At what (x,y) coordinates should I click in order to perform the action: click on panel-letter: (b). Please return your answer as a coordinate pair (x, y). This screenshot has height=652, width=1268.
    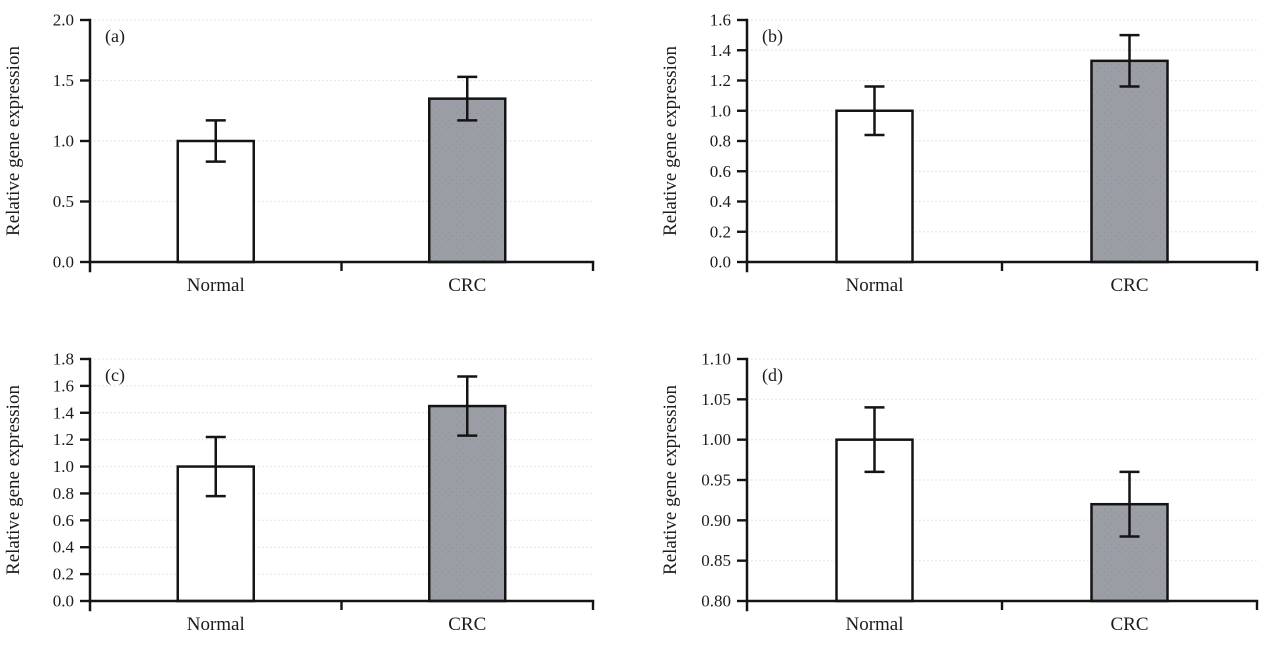
    Looking at the image, I should click on (772, 36).